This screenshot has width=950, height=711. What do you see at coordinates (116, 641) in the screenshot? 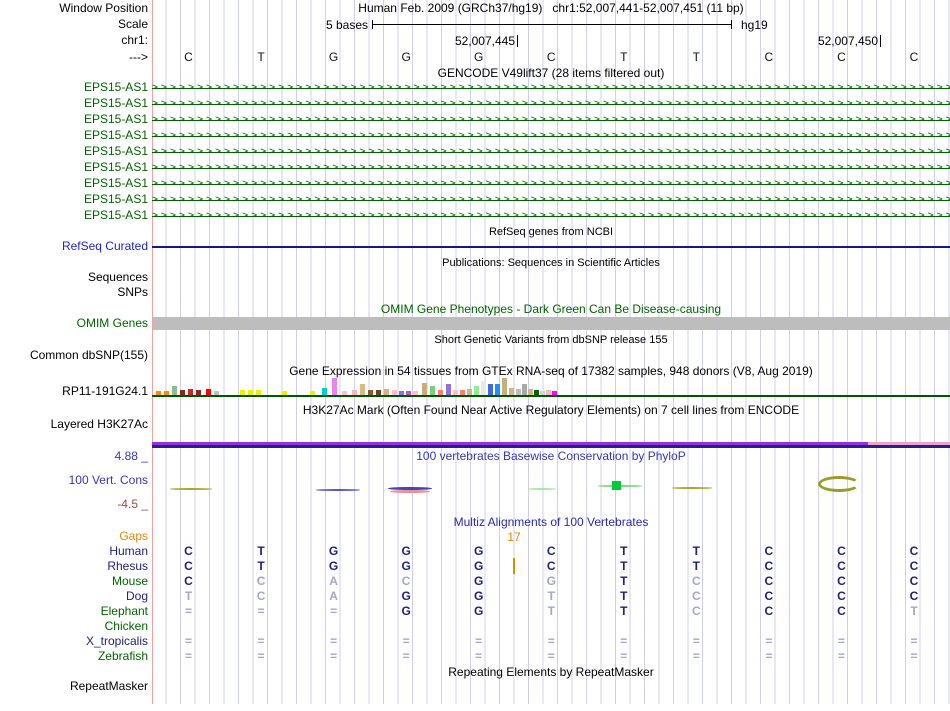
I see `species-label: X_tropicalis` at bounding box center [116, 641].